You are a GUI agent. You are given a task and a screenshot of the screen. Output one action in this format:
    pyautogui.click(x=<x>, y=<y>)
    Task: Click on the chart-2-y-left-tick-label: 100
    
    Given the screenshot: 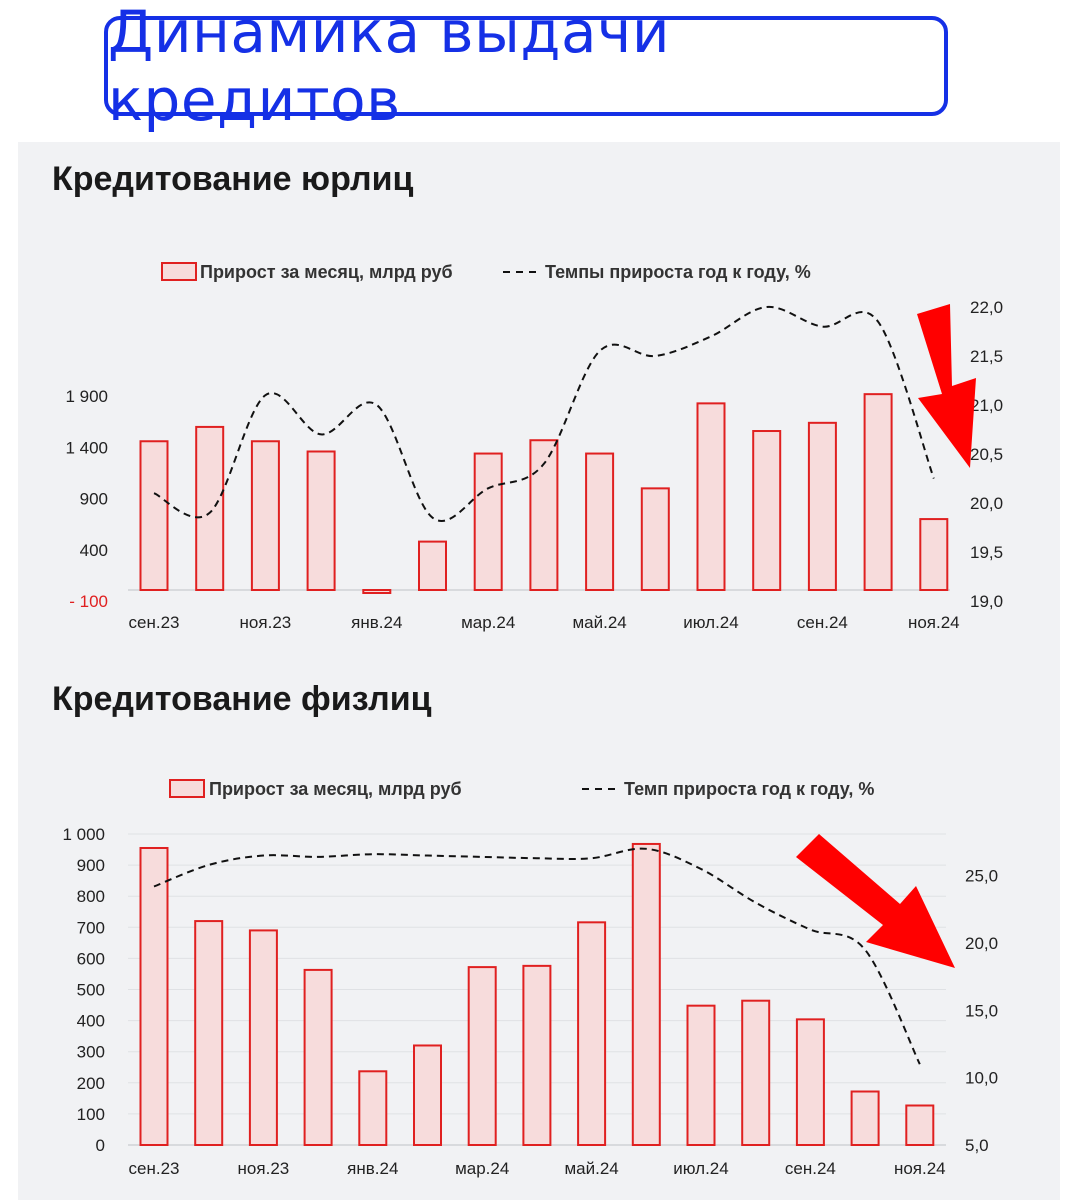 What is the action you would take?
    pyautogui.click(x=91, y=1114)
    